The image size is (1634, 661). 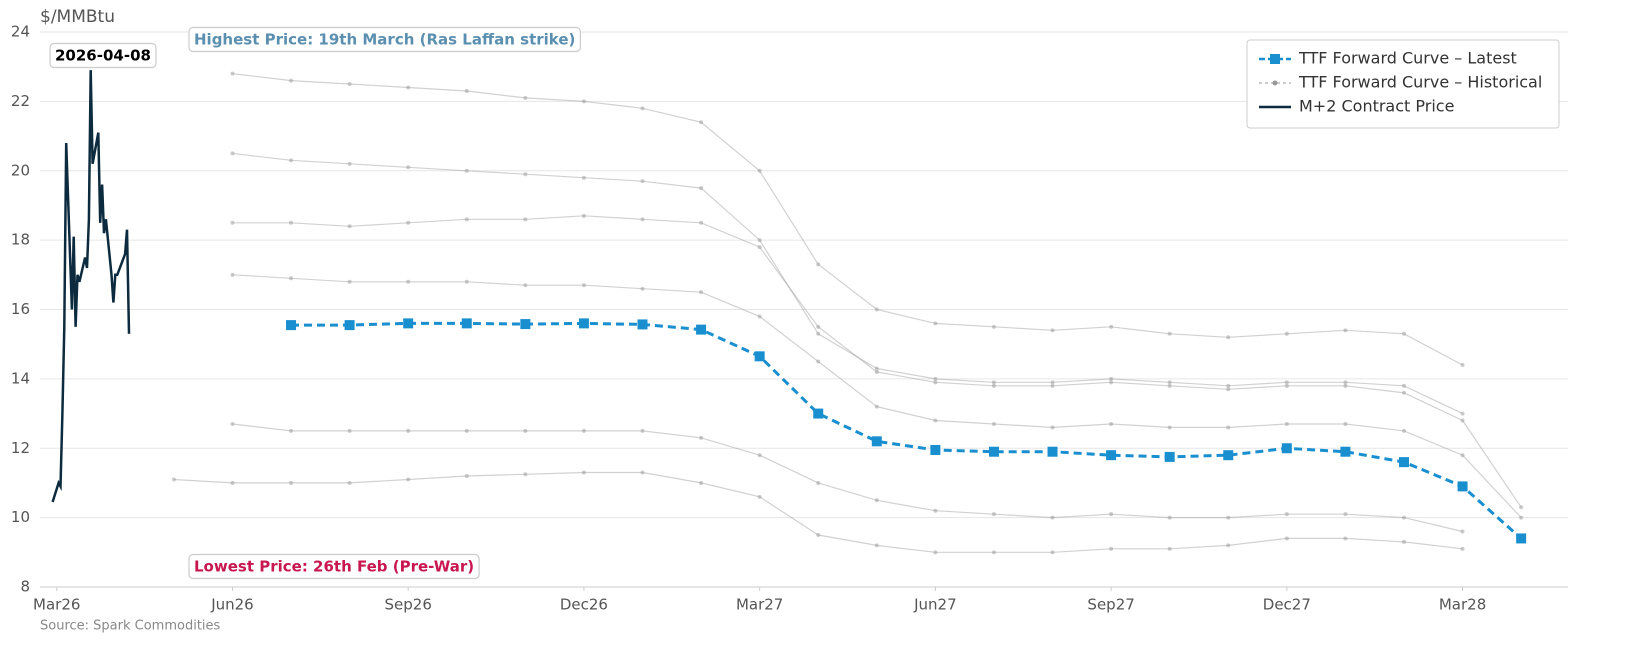 I want to click on annotation: 2026-04-08, so click(x=103, y=55).